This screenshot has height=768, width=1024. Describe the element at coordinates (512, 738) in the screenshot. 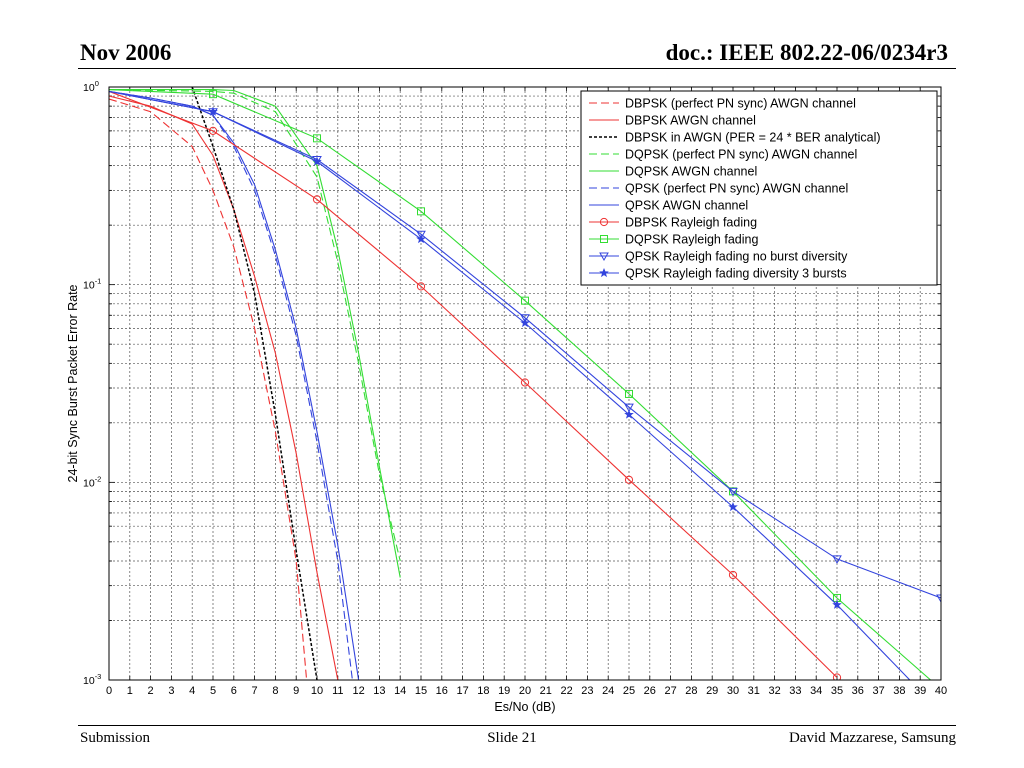

I see `footer-slide-number: Slide 21` at that location.